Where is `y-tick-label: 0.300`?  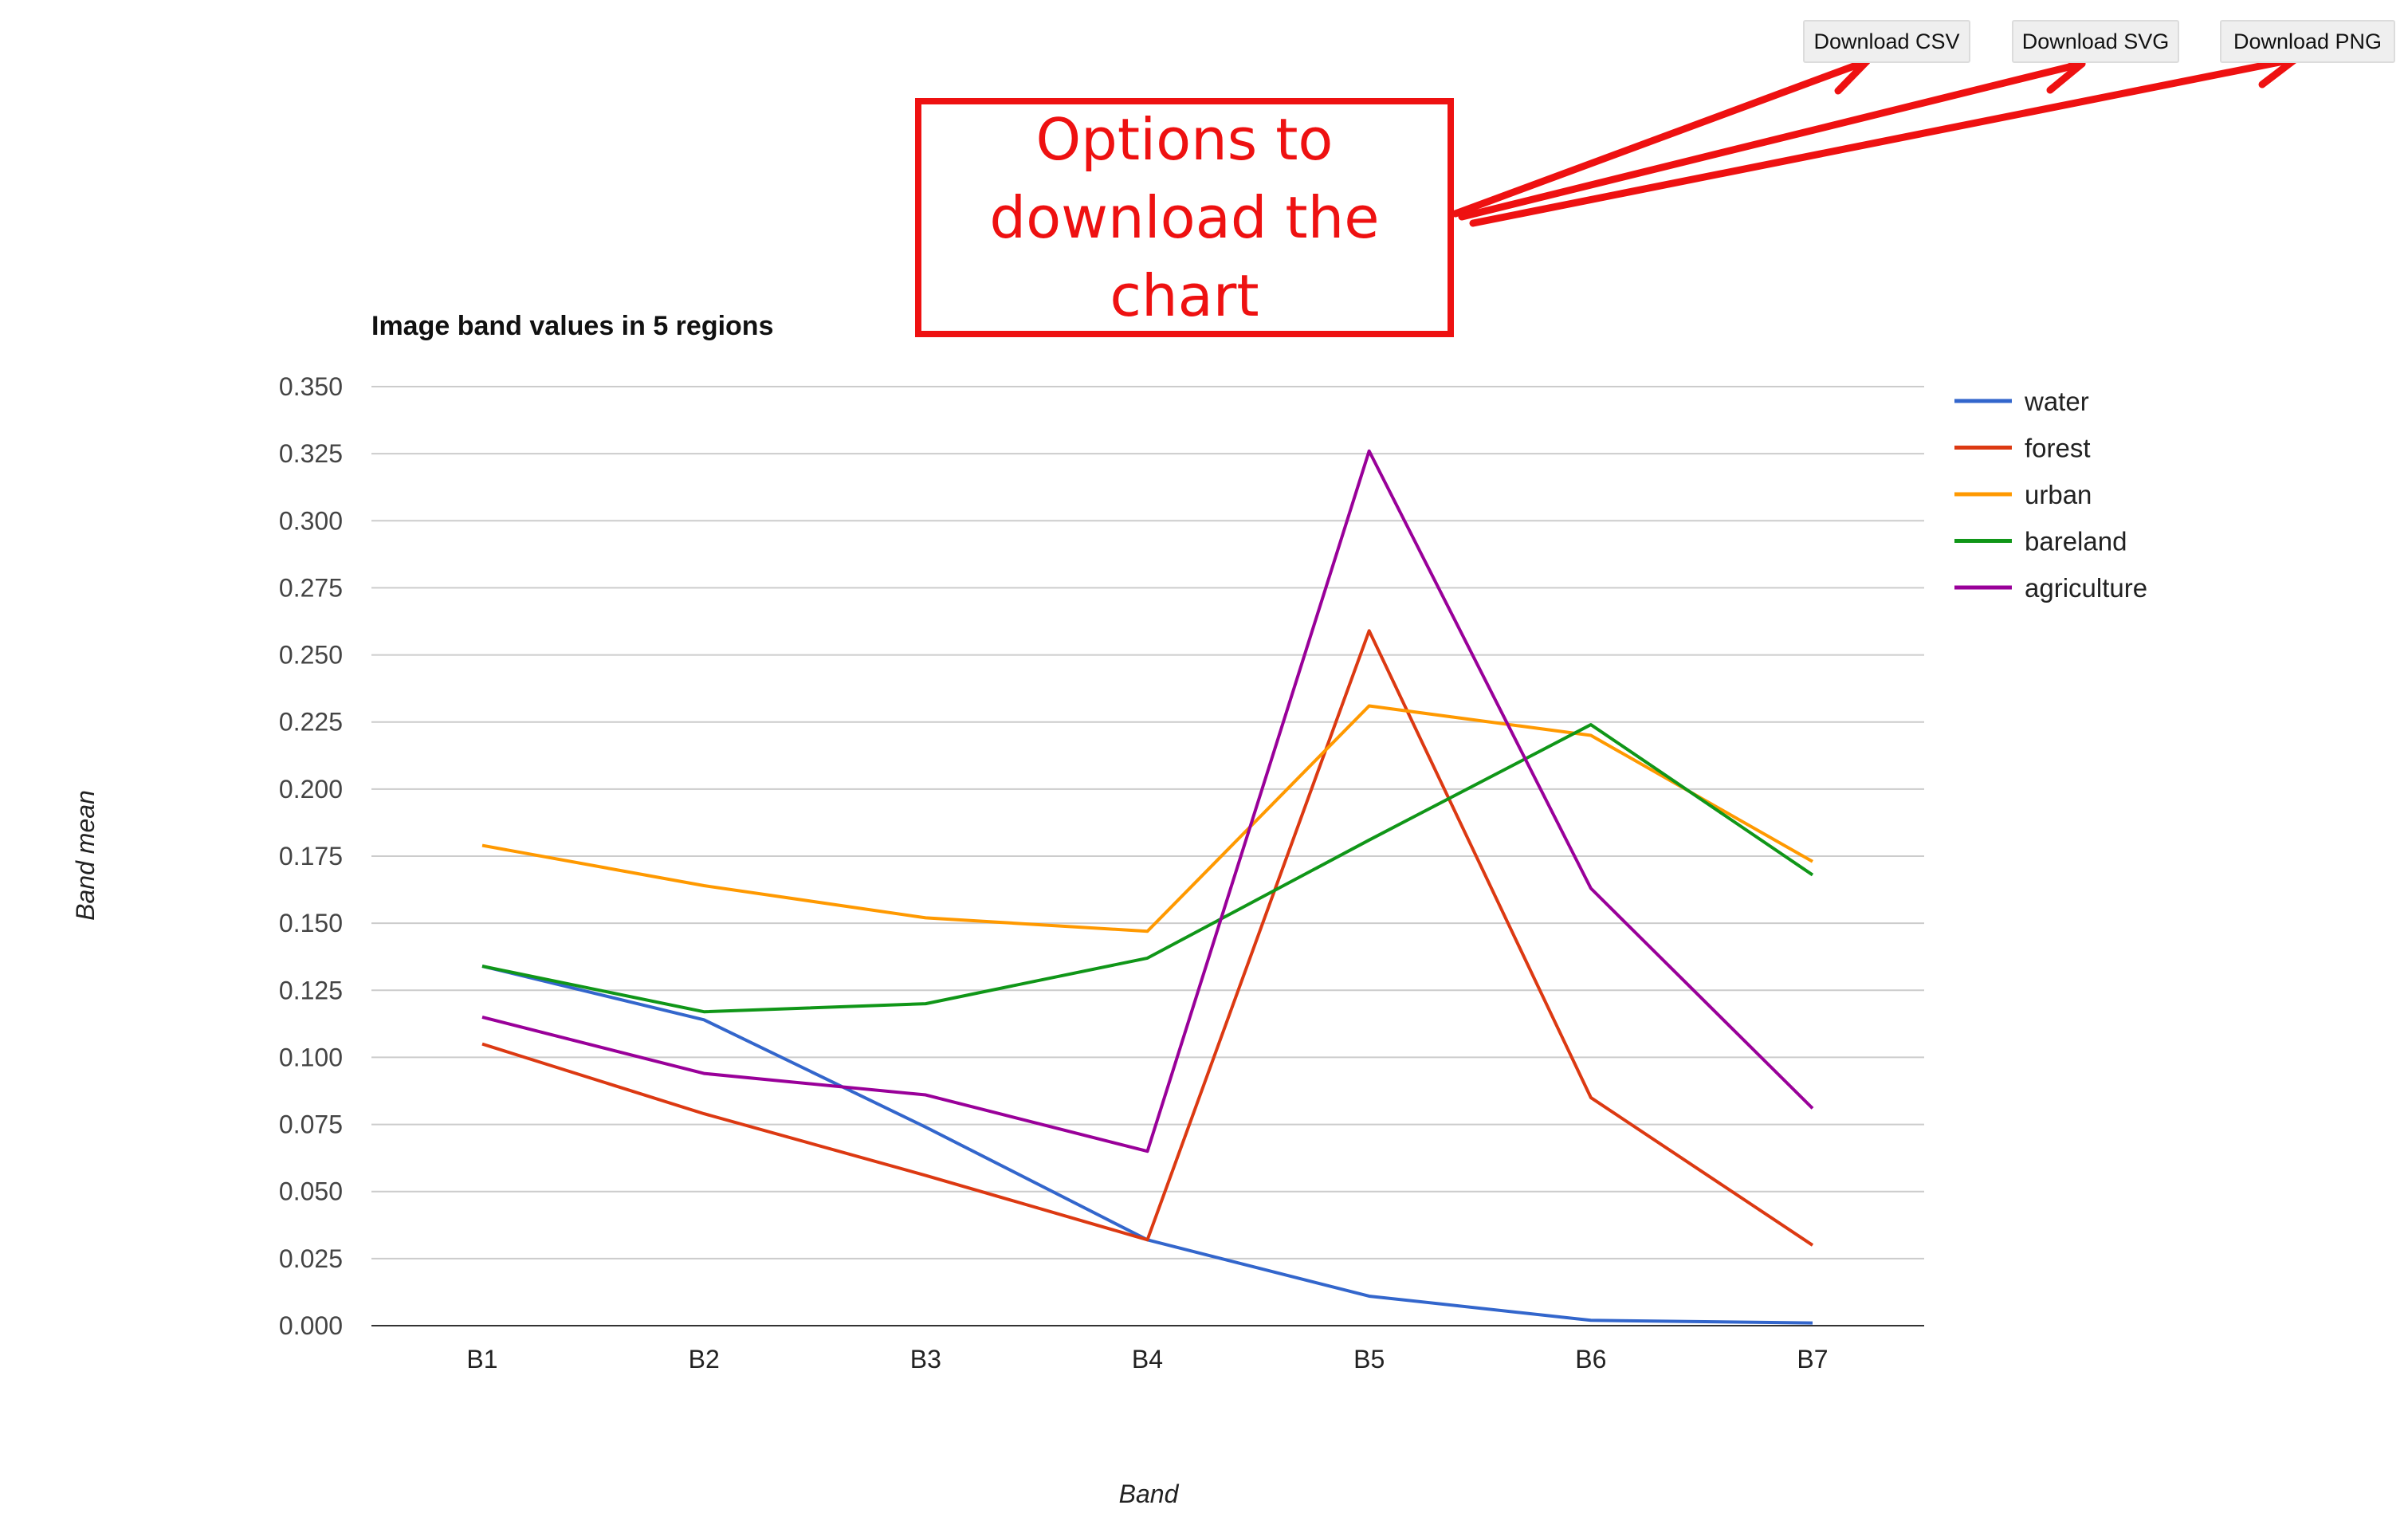
y-tick-label: 0.300 is located at coordinates (311, 520).